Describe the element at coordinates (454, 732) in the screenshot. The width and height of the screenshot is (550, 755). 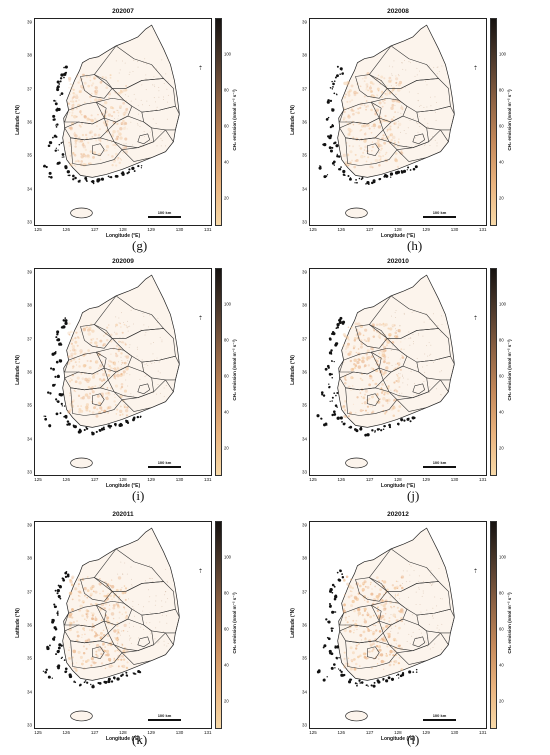
I see `x-tick-label: 130` at that location.